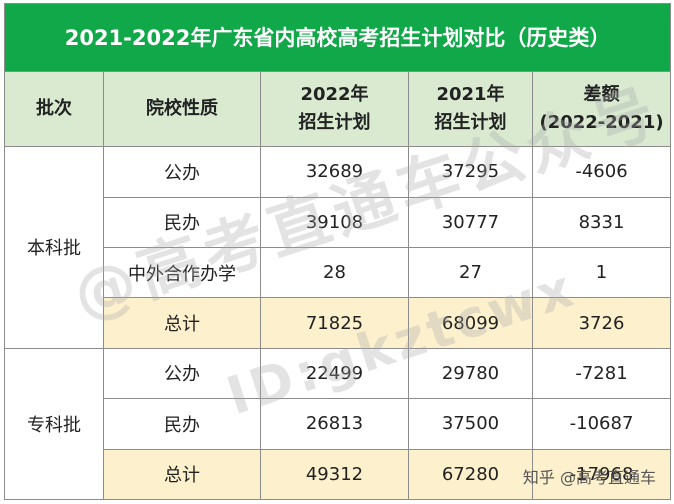 This screenshot has width=674, height=504. What do you see at coordinates (601, 222) in the screenshot?
I see `diff-cell: 8331` at bounding box center [601, 222].